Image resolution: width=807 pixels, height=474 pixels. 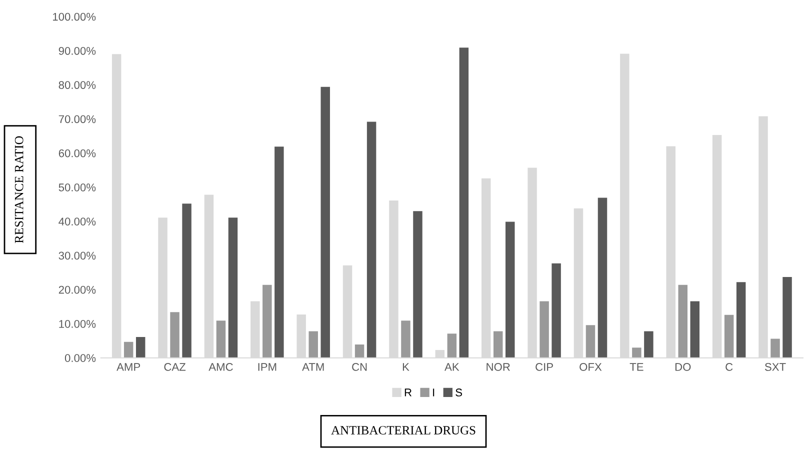 I want to click on y-tick-label: 30.00%, so click(x=77, y=256).